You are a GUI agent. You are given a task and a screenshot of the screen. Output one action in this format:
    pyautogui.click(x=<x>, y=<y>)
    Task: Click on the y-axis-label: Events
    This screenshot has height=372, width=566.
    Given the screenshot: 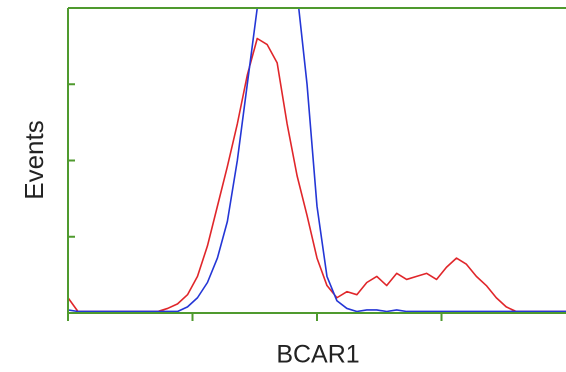 What is the action you would take?
    pyautogui.click(x=34, y=160)
    